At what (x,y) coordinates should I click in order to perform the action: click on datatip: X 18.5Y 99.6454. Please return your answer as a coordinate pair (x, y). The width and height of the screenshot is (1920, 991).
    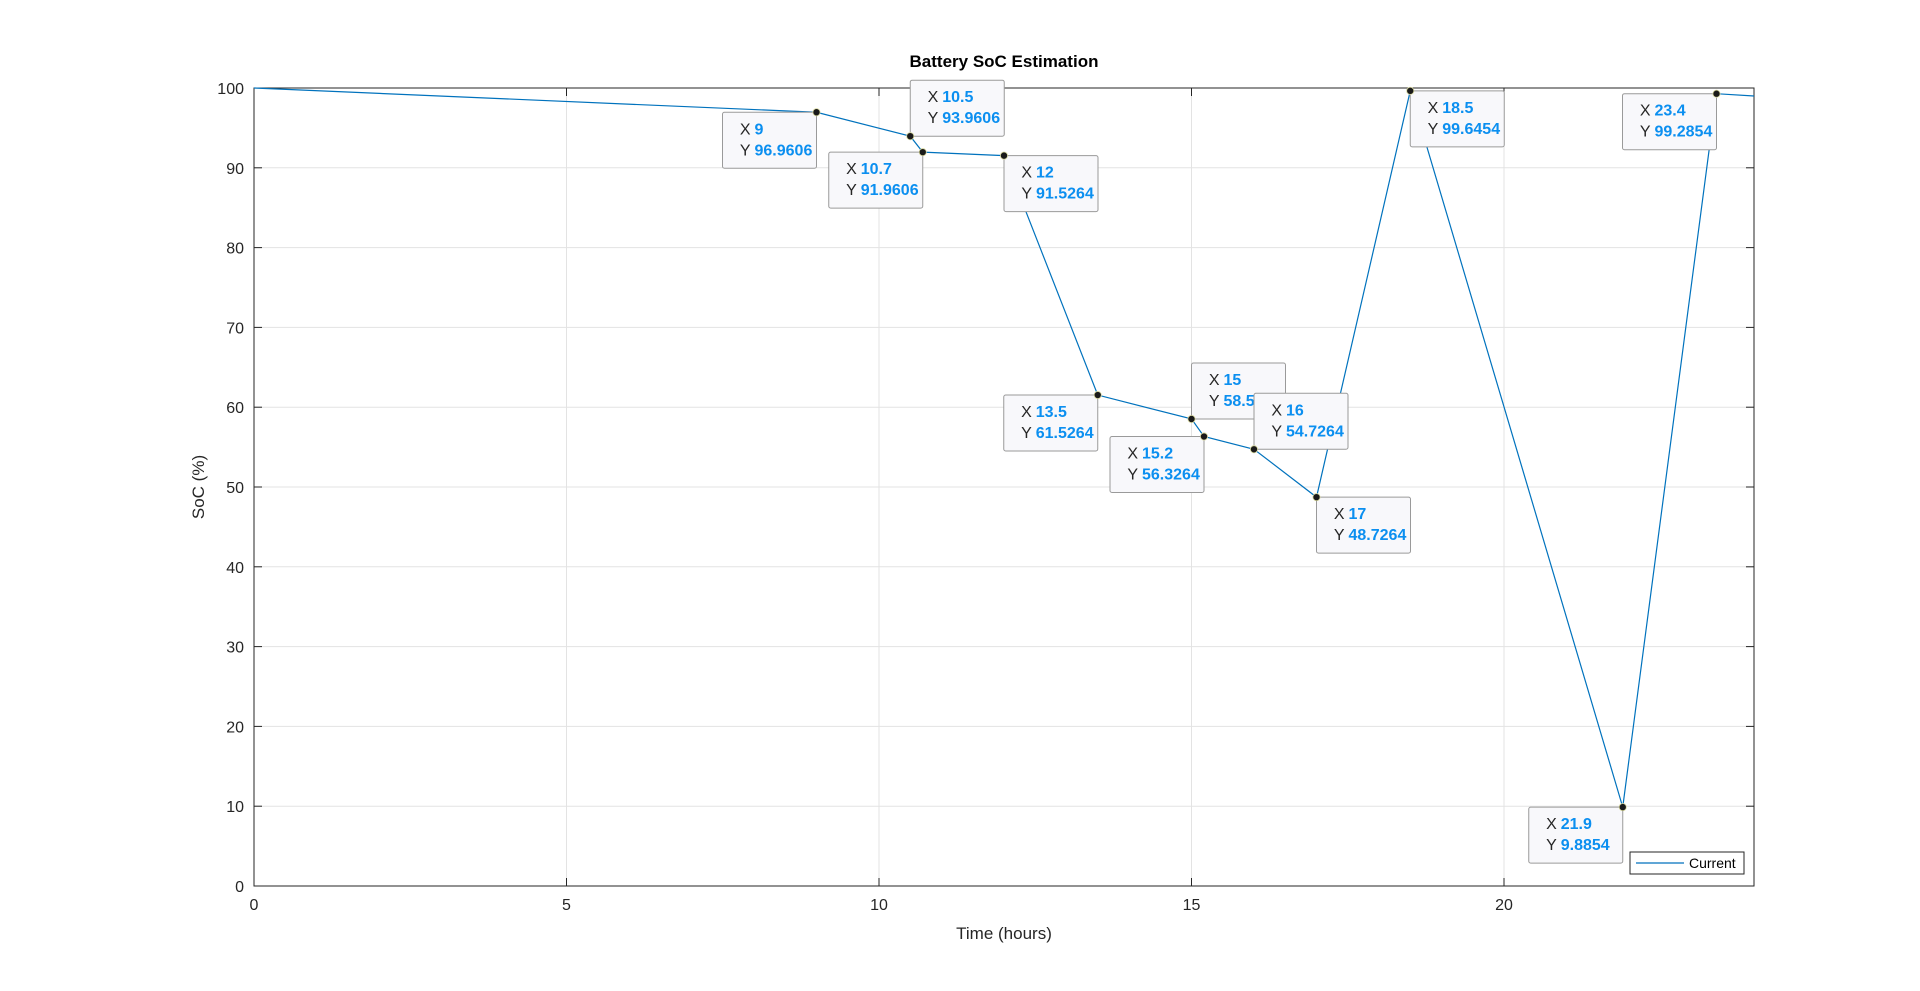
    Looking at the image, I should click on (1457, 119).